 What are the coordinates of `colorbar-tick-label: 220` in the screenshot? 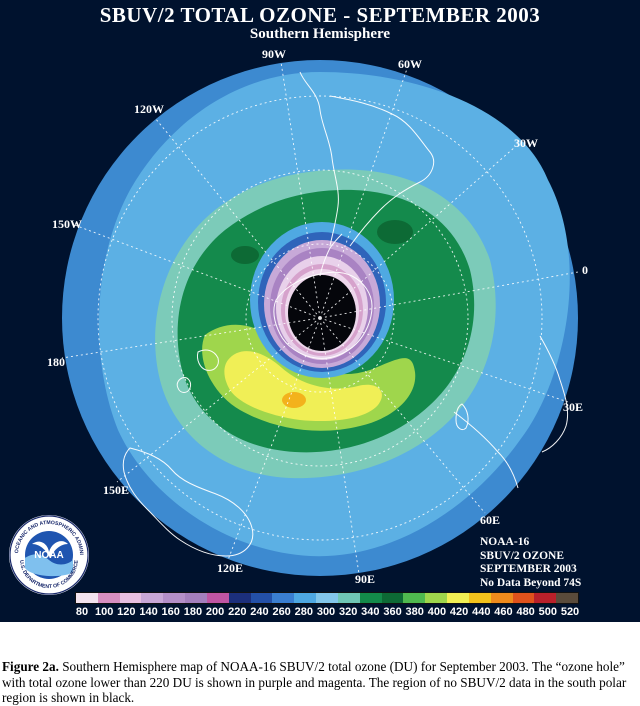 It's located at (237, 612).